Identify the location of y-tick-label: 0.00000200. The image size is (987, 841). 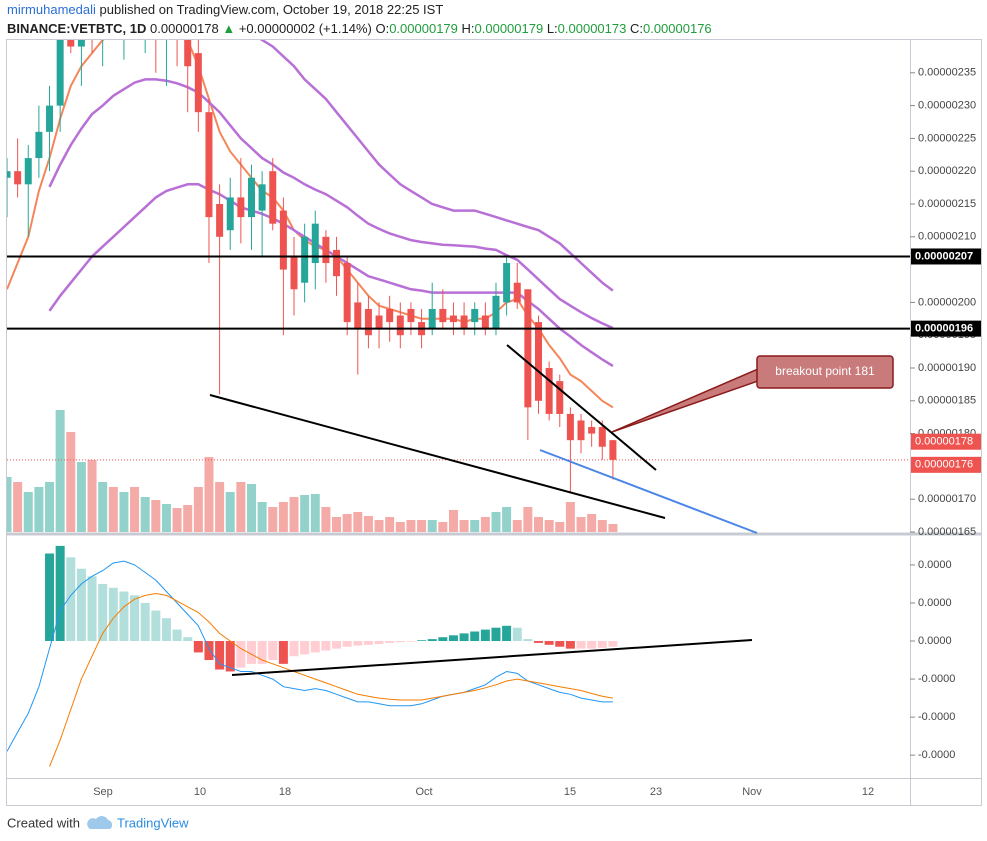
(947, 302).